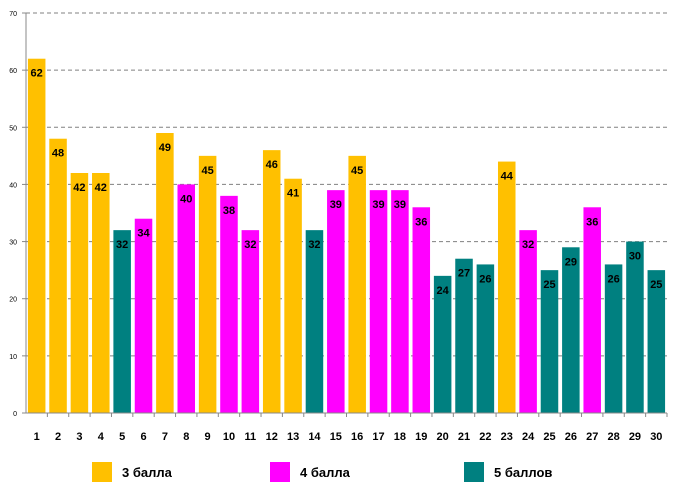  What do you see at coordinates (378, 437) in the screenshot?
I see `x-tick-label: 17` at bounding box center [378, 437].